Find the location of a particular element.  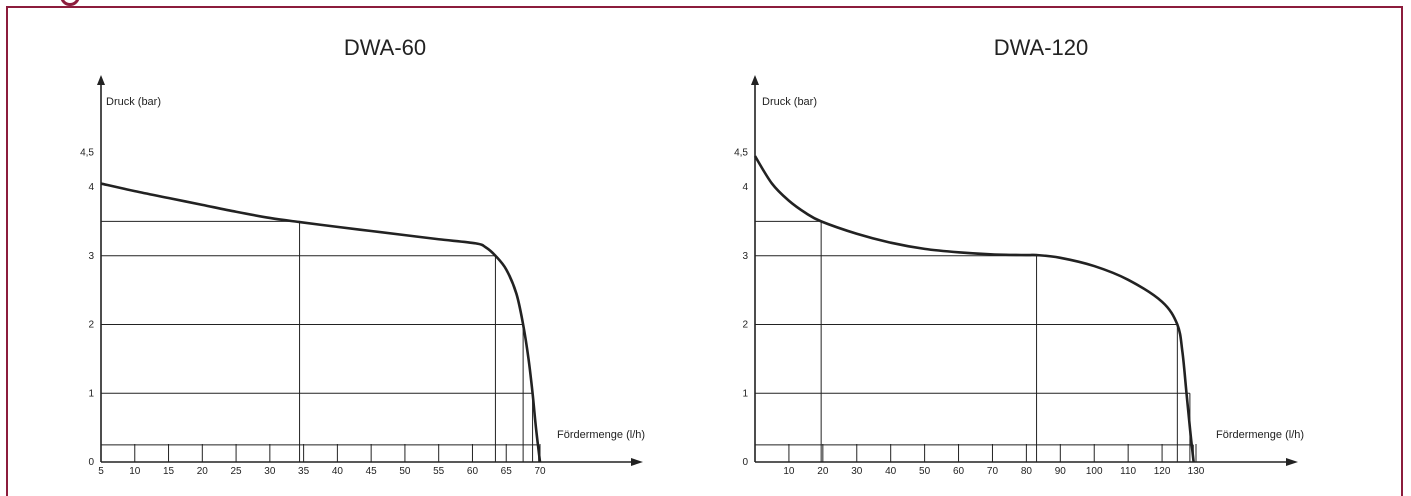

x-tick-label: 25 is located at coordinates (237, 471).